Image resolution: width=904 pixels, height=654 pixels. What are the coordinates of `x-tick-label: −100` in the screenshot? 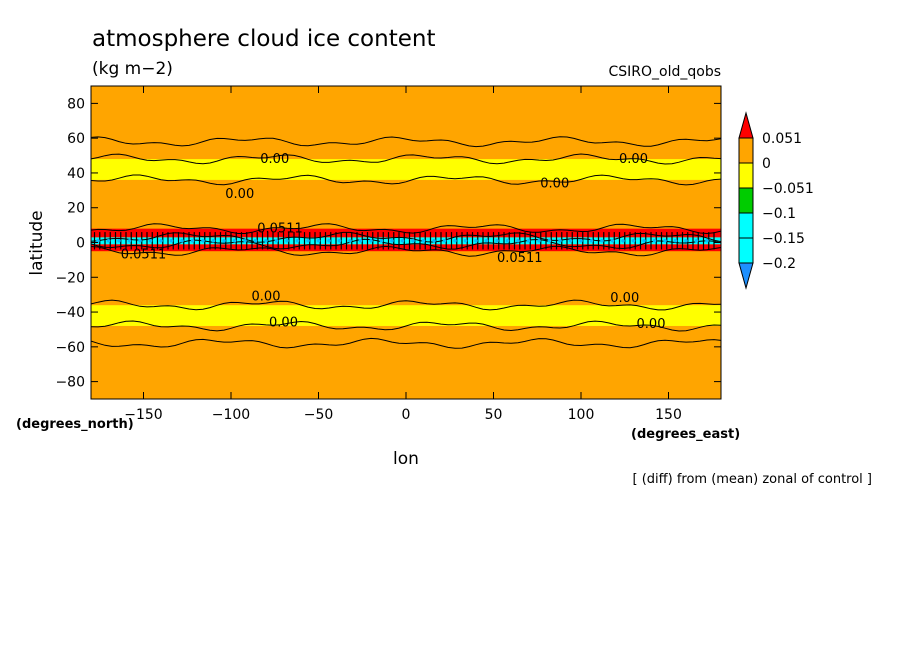 It's located at (231, 415).